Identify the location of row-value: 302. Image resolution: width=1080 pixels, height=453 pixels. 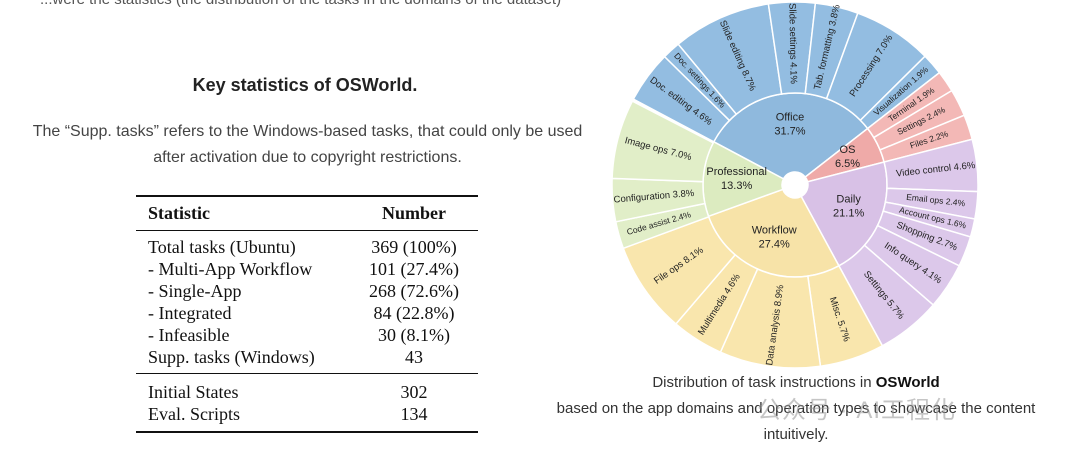
(414, 392).